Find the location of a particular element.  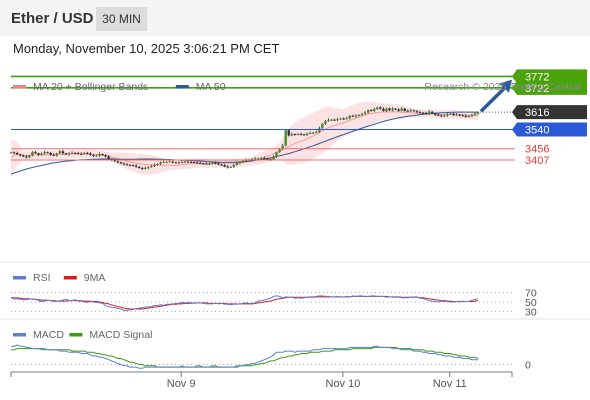

level-support-3407-label: 3407 is located at coordinates (537, 161).